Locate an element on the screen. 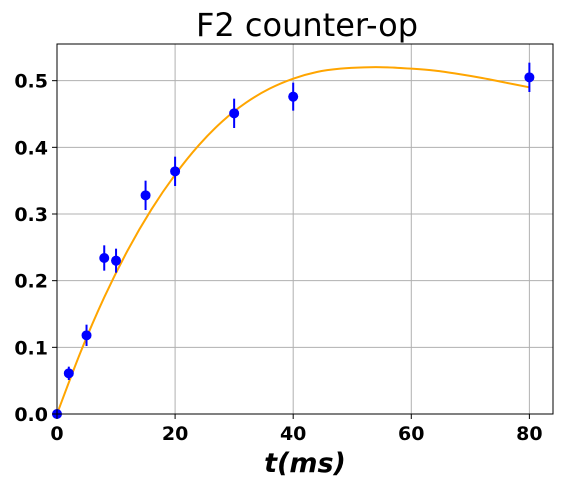 This screenshot has width=566, height=488. x-tick-label: 60 is located at coordinates (411, 434).